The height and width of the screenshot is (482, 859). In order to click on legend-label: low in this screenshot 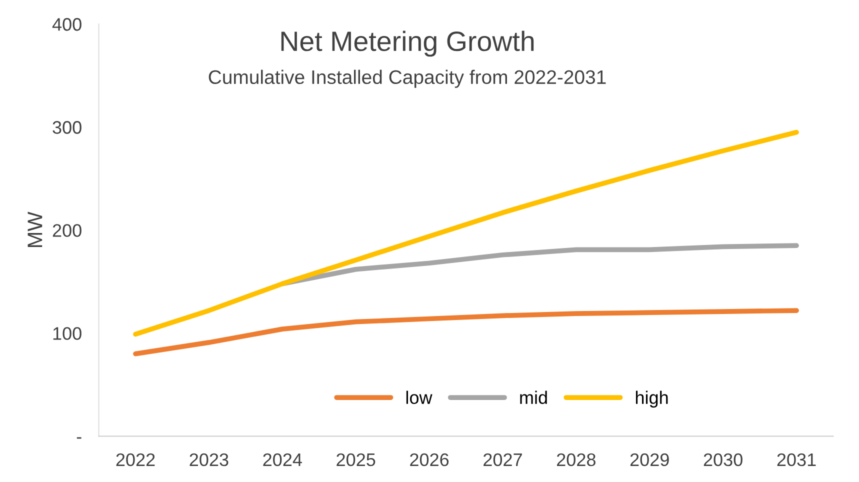, I will do `click(419, 397)`.